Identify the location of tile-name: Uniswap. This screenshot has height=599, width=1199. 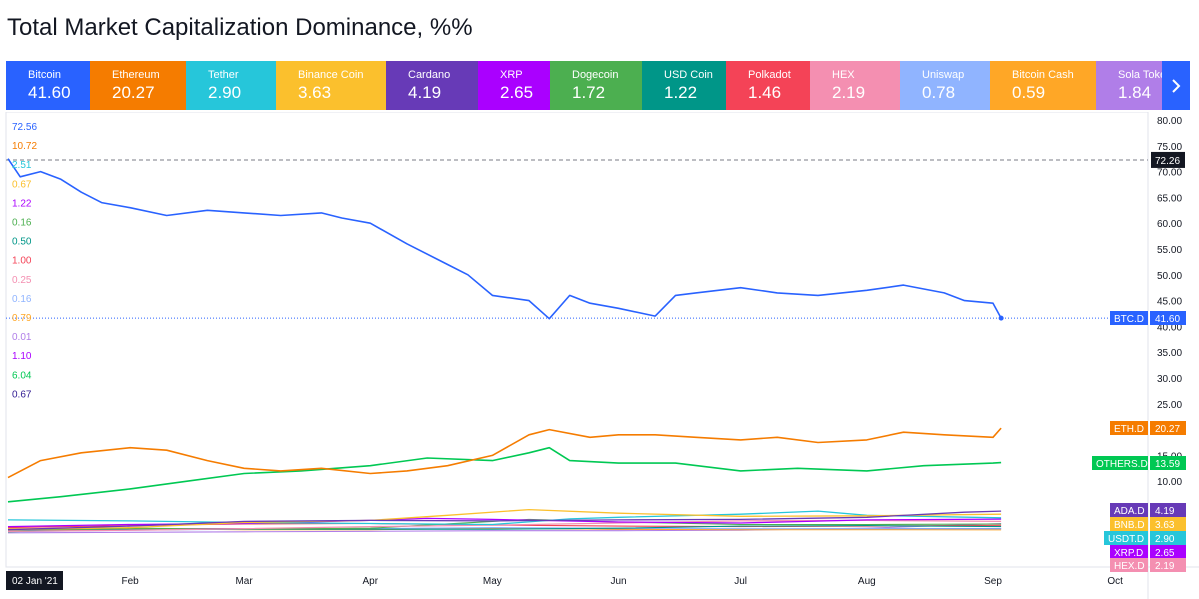
(943, 75).